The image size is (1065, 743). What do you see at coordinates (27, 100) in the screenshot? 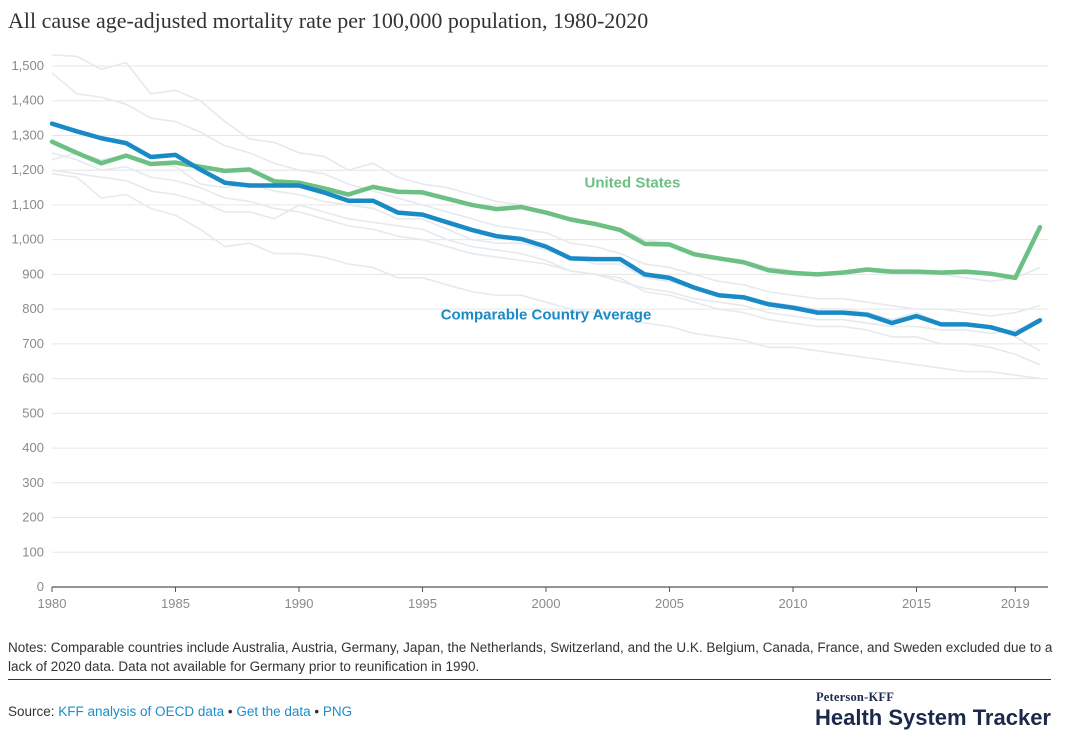
I see `y-tick-label: 1,400` at bounding box center [27, 100].